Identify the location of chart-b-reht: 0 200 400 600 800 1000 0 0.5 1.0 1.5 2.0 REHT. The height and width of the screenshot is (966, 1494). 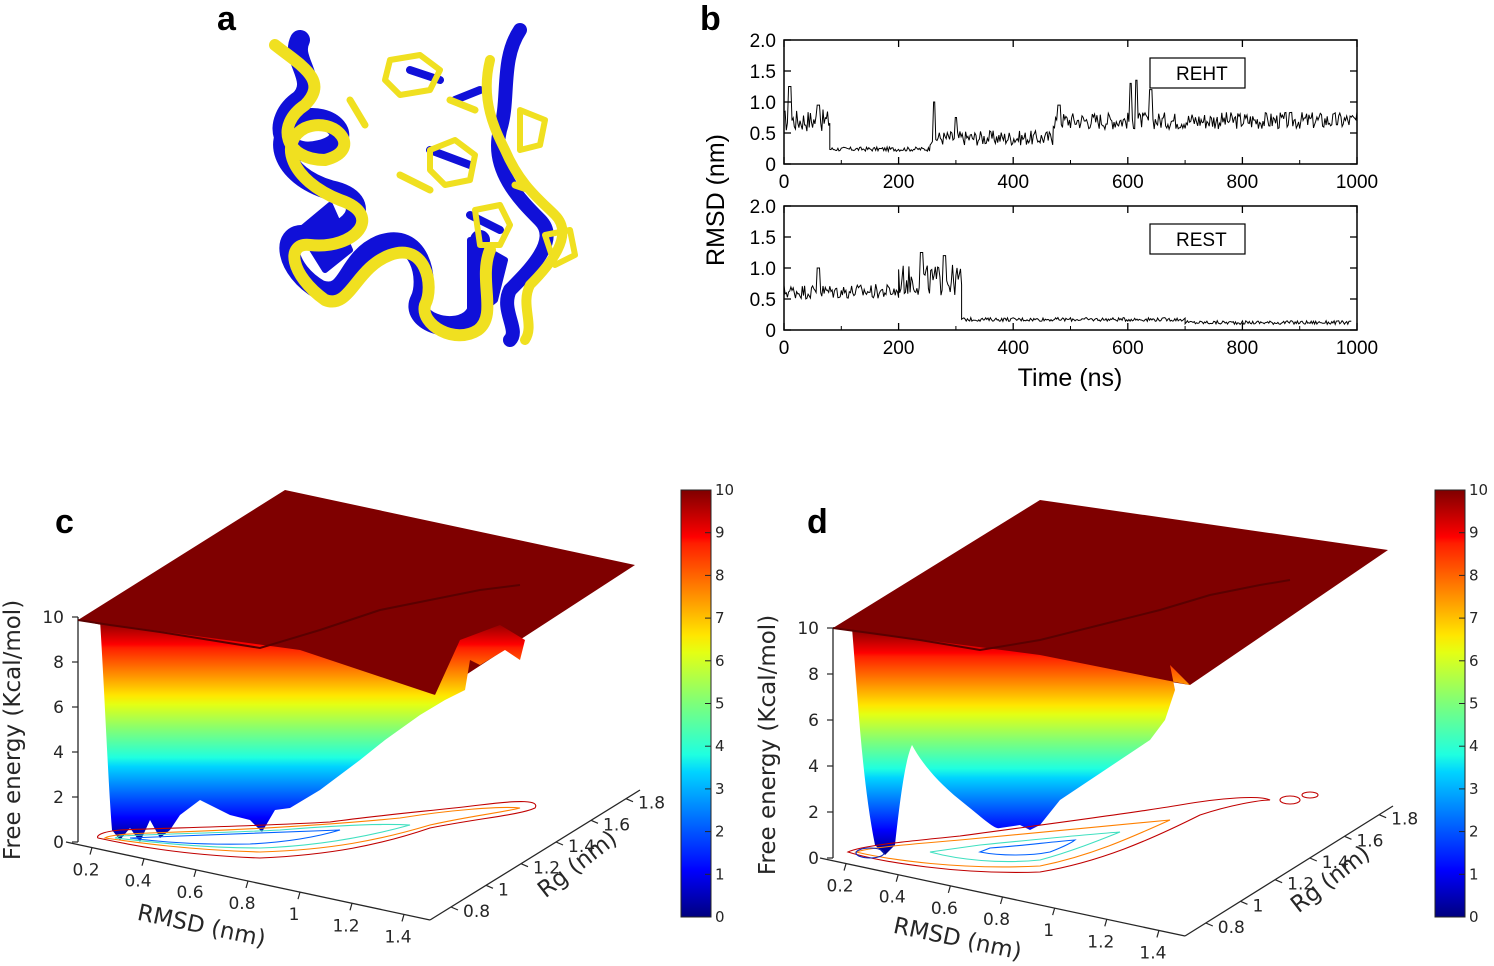
(1064, 112).